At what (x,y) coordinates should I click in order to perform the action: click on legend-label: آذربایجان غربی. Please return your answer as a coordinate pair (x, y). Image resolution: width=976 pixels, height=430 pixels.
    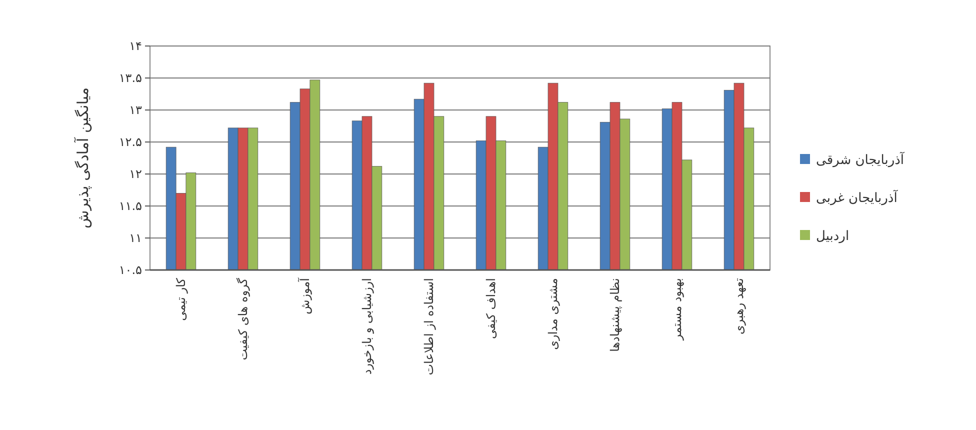
    Looking at the image, I should click on (857, 197).